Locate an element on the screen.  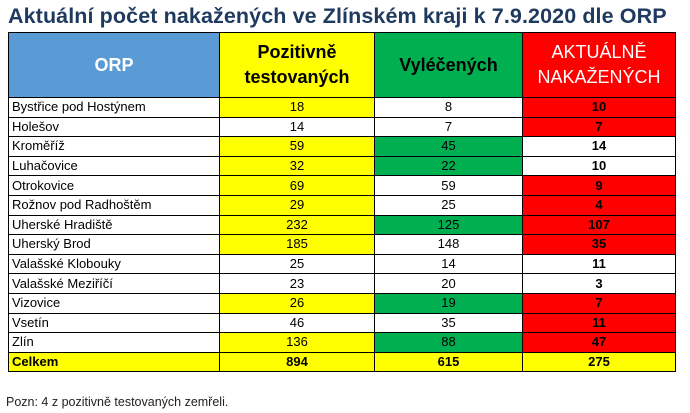
header-vylecenych: Vyléčených is located at coordinates (448, 65).